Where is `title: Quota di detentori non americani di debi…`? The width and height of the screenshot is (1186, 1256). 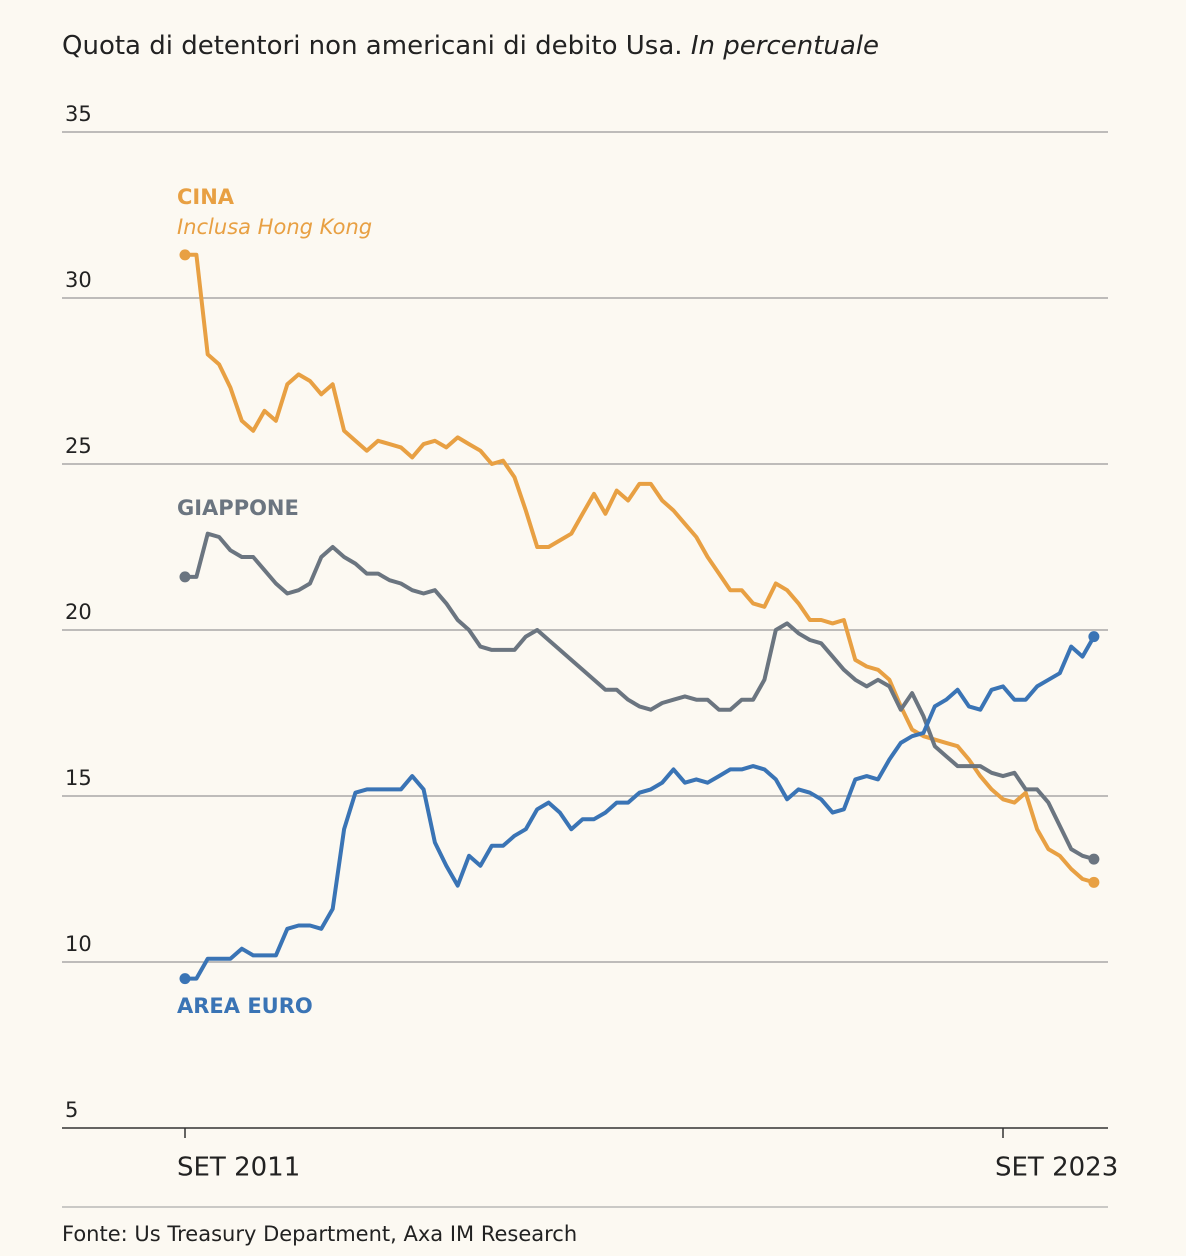 title: Quota di detentori non americani di debi… is located at coordinates (372, 46).